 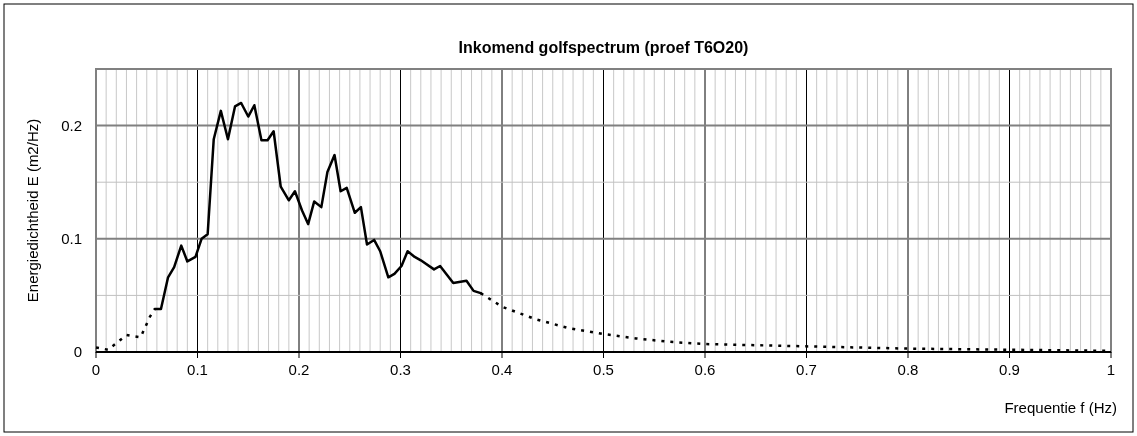 I want to click on x-tick-label: 0, so click(x=96, y=369).